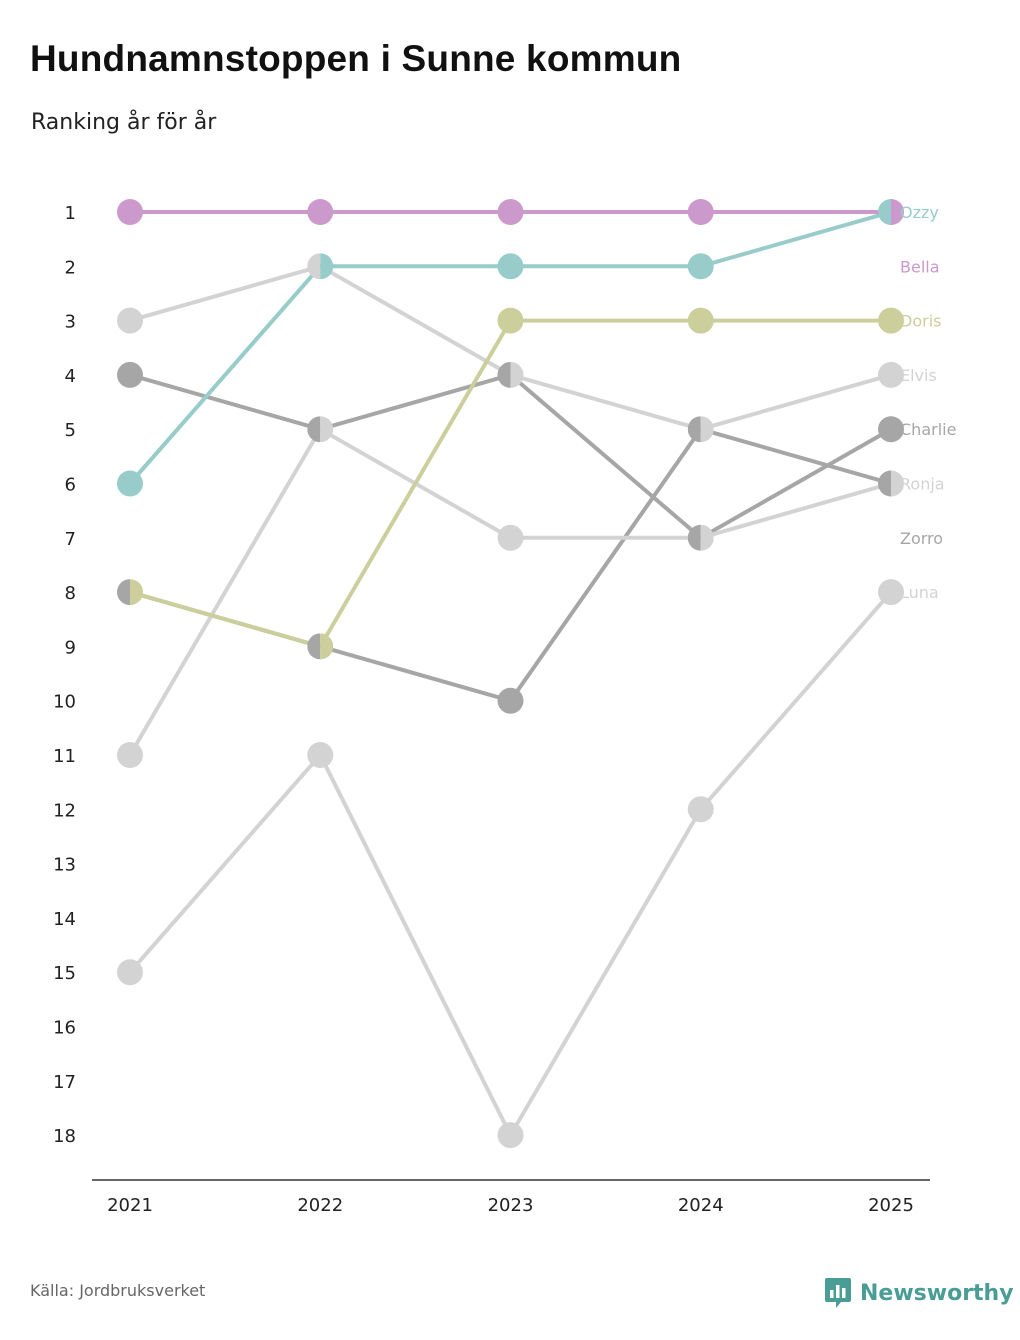 Image resolution: width=1020 pixels, height=1340 pixels. Describe the element at coordinates (70, 267) in the screenshot. I see `y-tick-label: 2` at that location.